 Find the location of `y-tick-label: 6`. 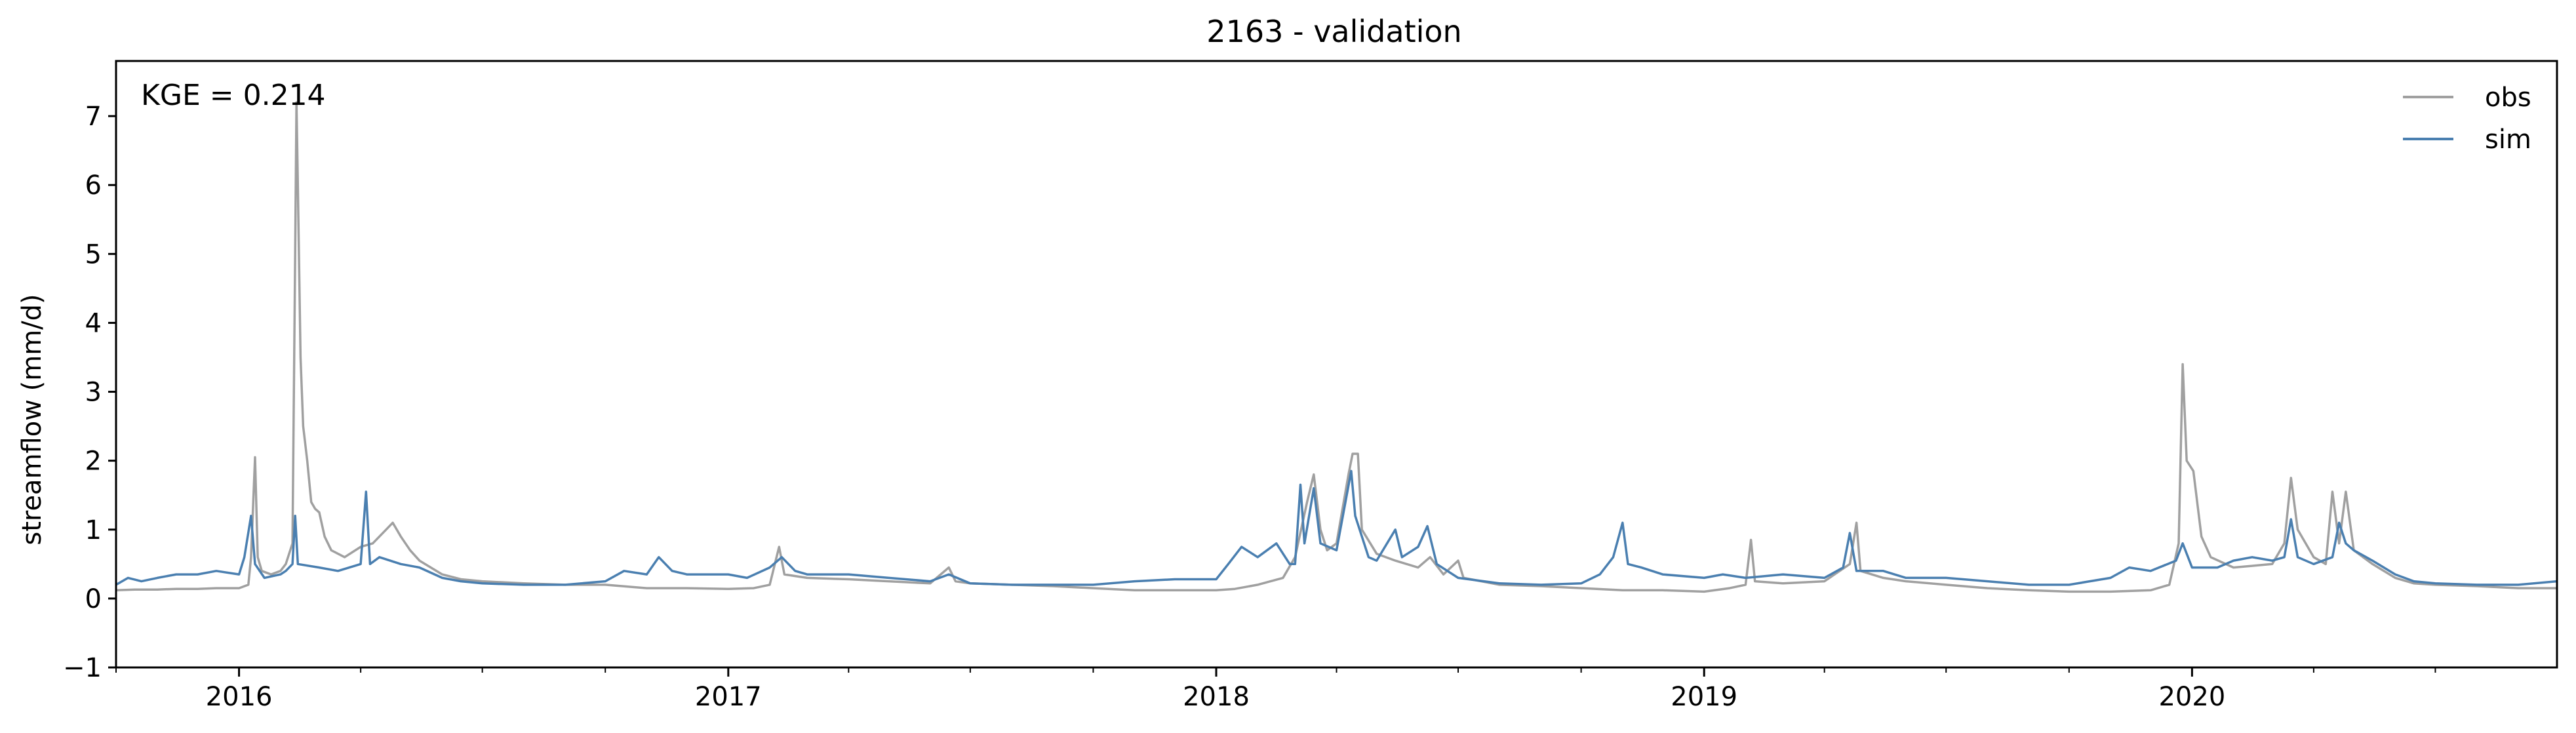

y-tick-label: 6 is located at coordinates (93, 185).